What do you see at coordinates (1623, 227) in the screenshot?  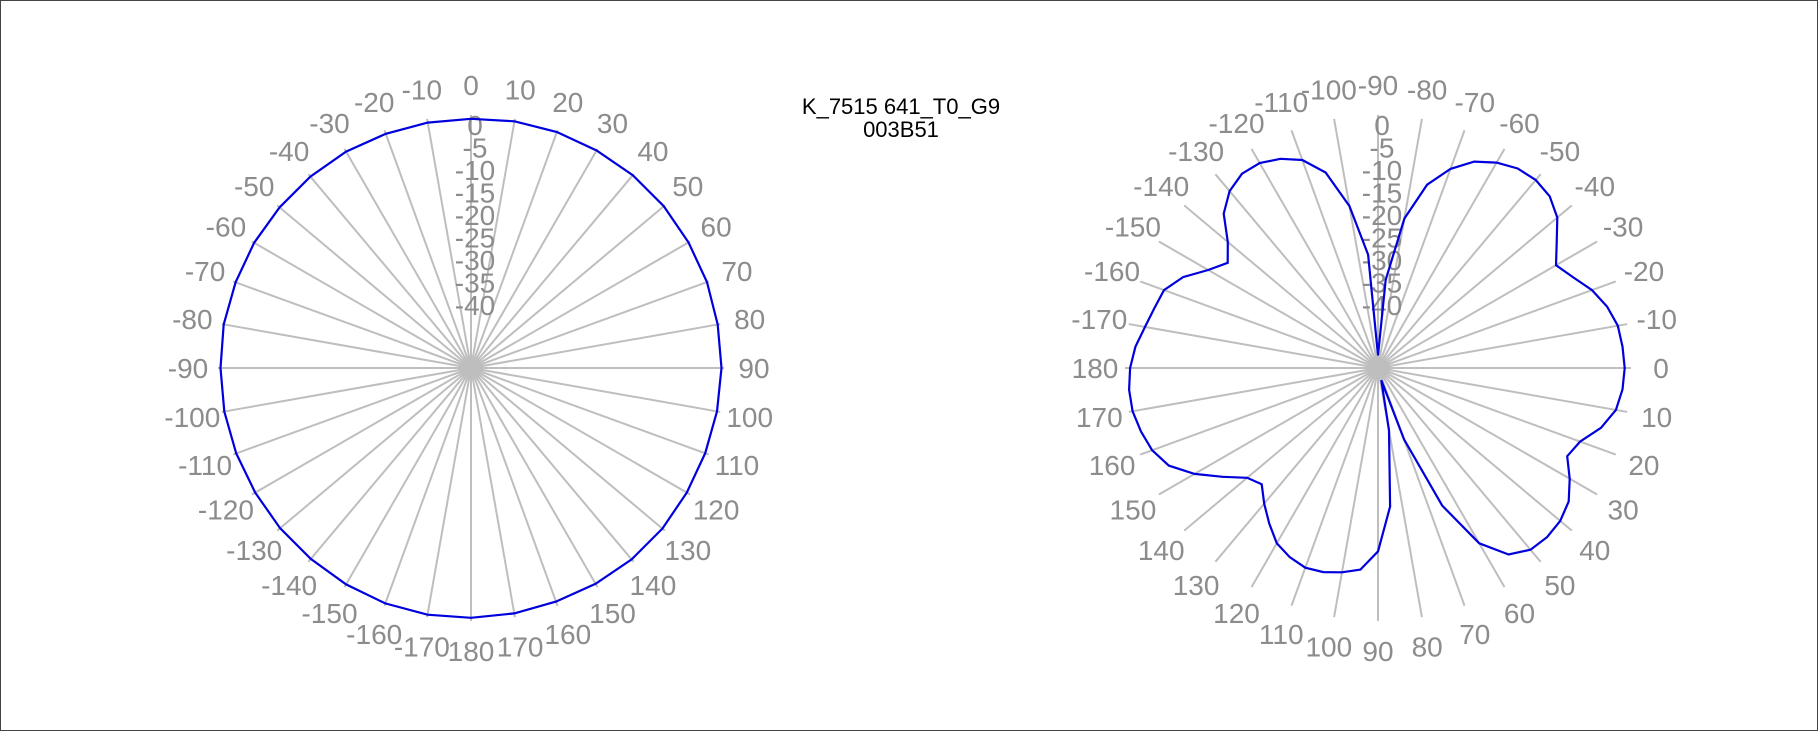 I see `angle-tick-label: -30` at bounding box center [1623, 227].